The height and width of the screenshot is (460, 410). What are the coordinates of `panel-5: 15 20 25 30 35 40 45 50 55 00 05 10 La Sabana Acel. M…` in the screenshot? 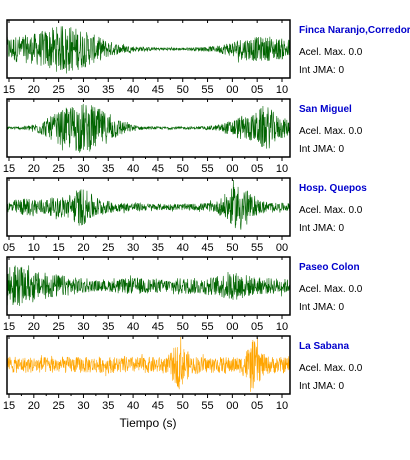 It's located at (183, 373).